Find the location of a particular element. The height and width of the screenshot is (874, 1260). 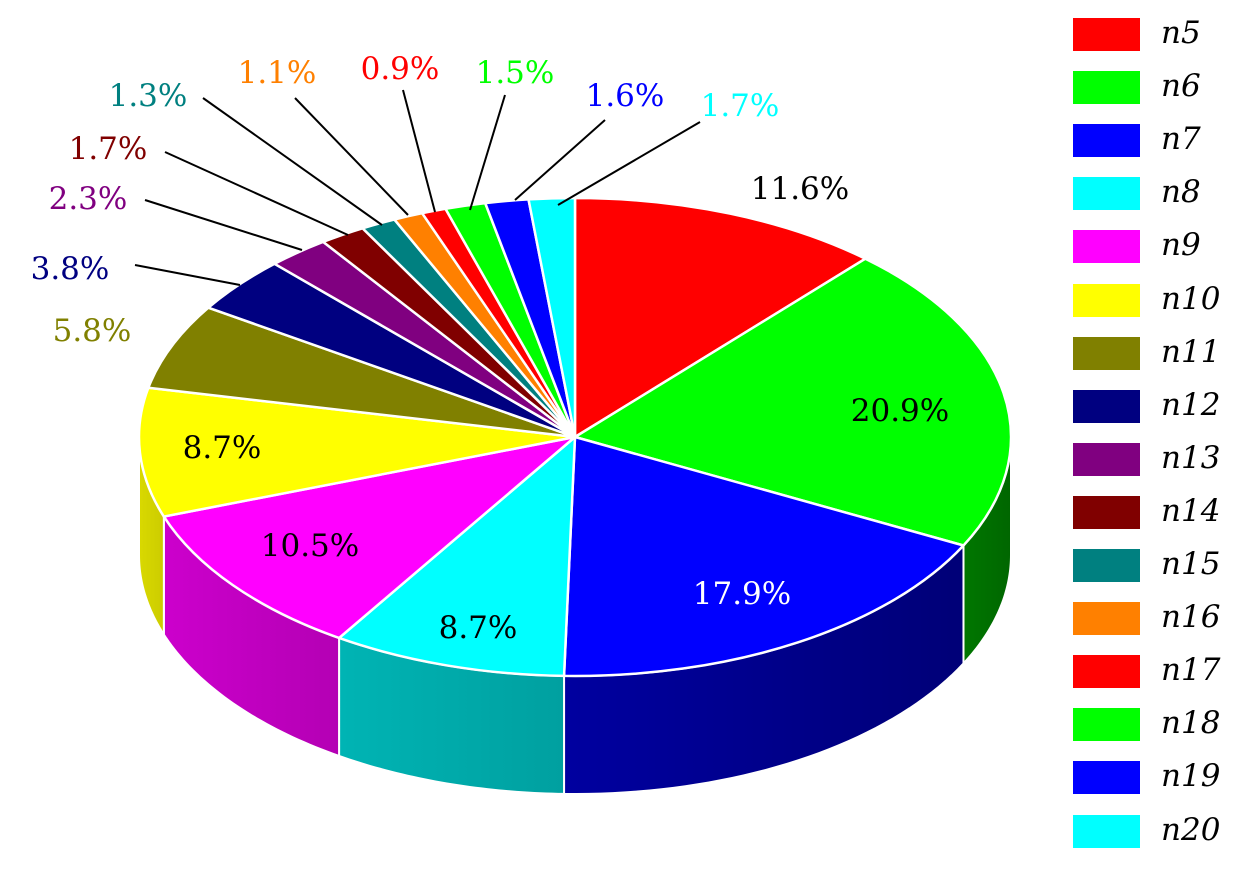

data-label-n5: 11.6% is located at coordinates (800, 189).